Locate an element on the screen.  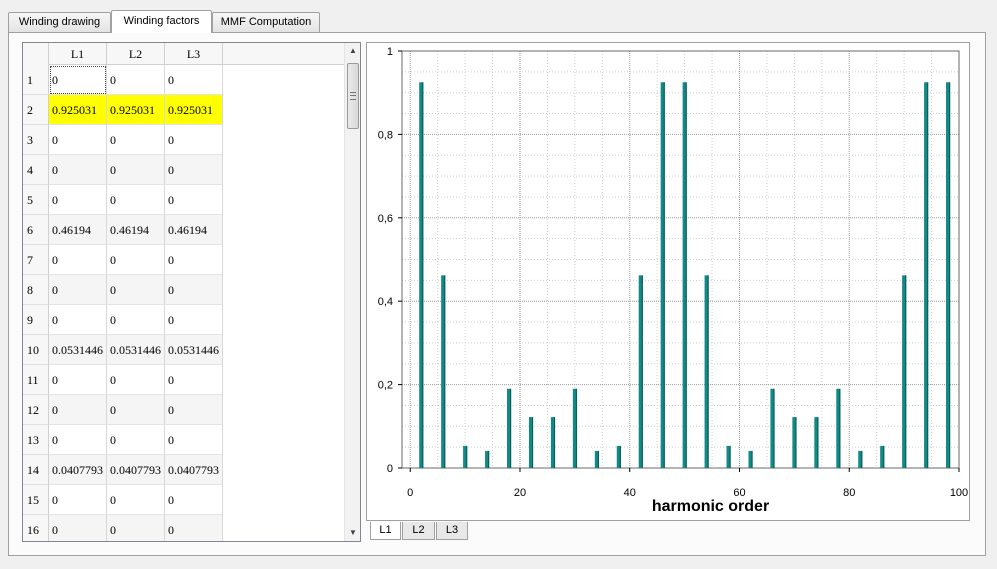
table-row: 12 0 0 0 is located at coordinates (123, 410).